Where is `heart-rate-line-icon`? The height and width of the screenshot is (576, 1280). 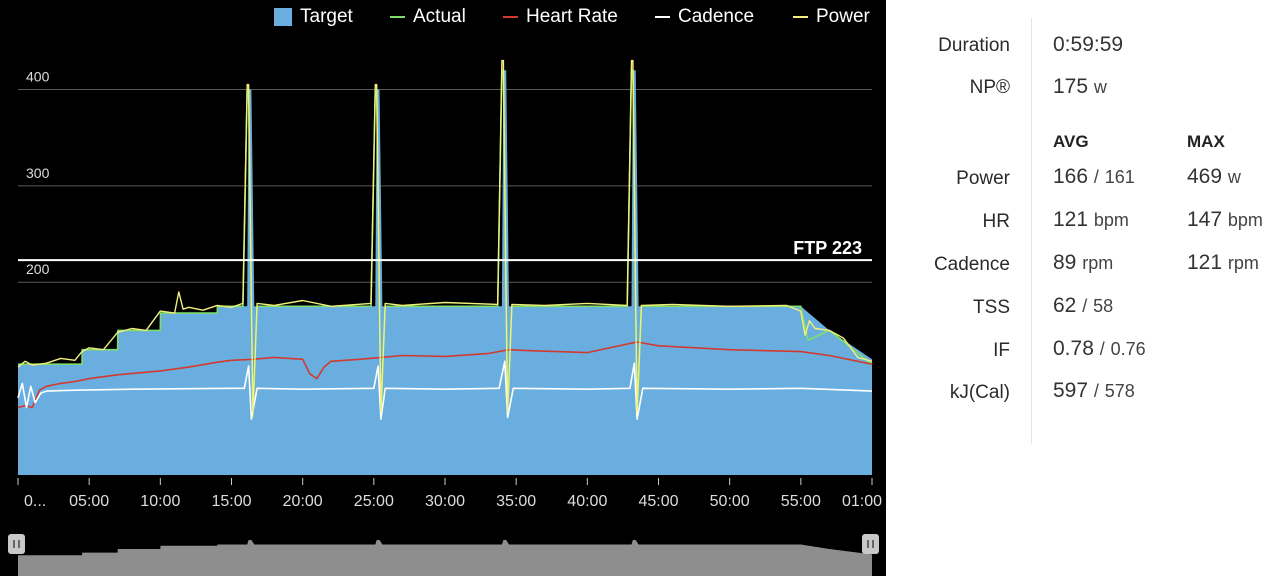 heart-rate-line-icon is located at coordinates (510, 16).